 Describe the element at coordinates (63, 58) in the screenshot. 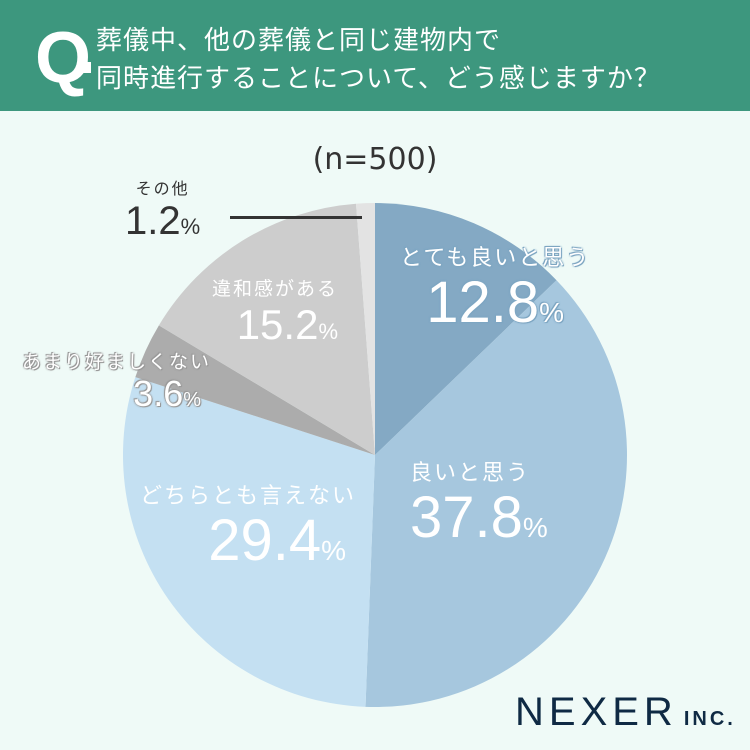

I see `q-mark: Q` at that location.